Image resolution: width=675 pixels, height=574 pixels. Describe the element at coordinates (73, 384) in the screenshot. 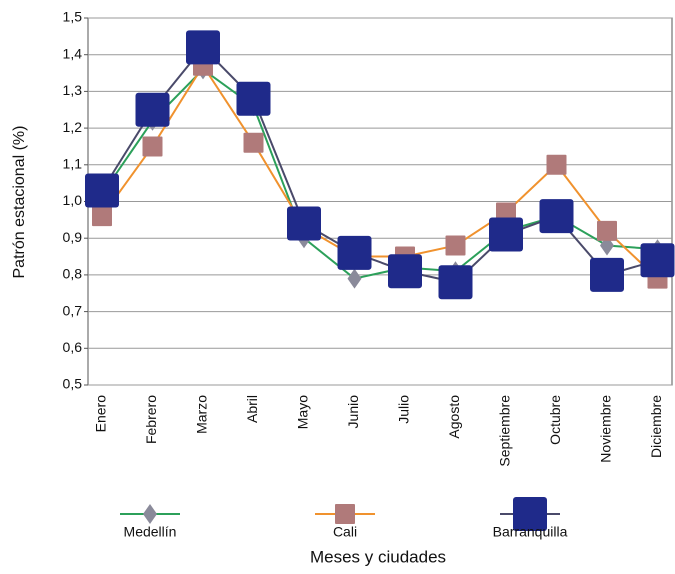

I see `y-tick-label: 0,5` at that location.